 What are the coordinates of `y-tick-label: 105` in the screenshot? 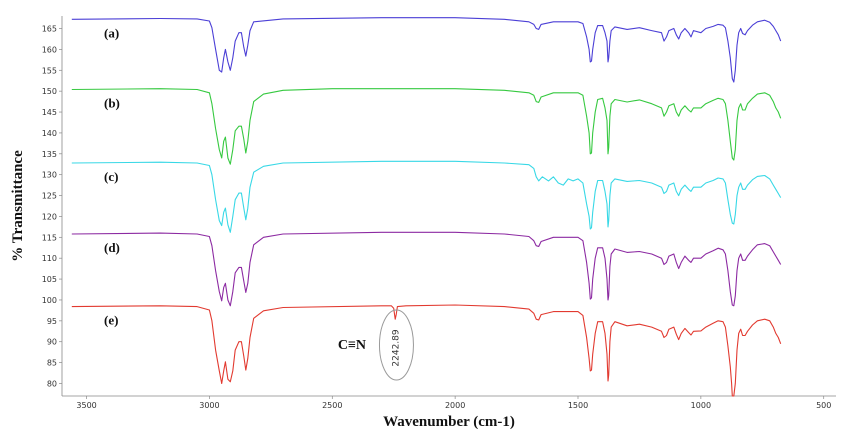 It's located at (49, 279).